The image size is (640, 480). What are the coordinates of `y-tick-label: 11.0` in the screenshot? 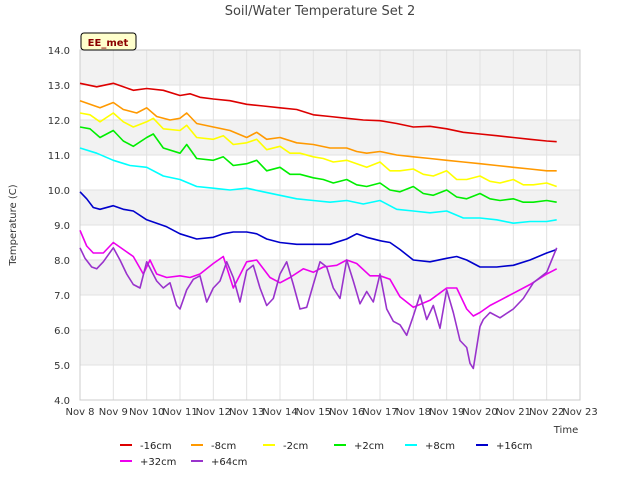 It's located at (59, 156).